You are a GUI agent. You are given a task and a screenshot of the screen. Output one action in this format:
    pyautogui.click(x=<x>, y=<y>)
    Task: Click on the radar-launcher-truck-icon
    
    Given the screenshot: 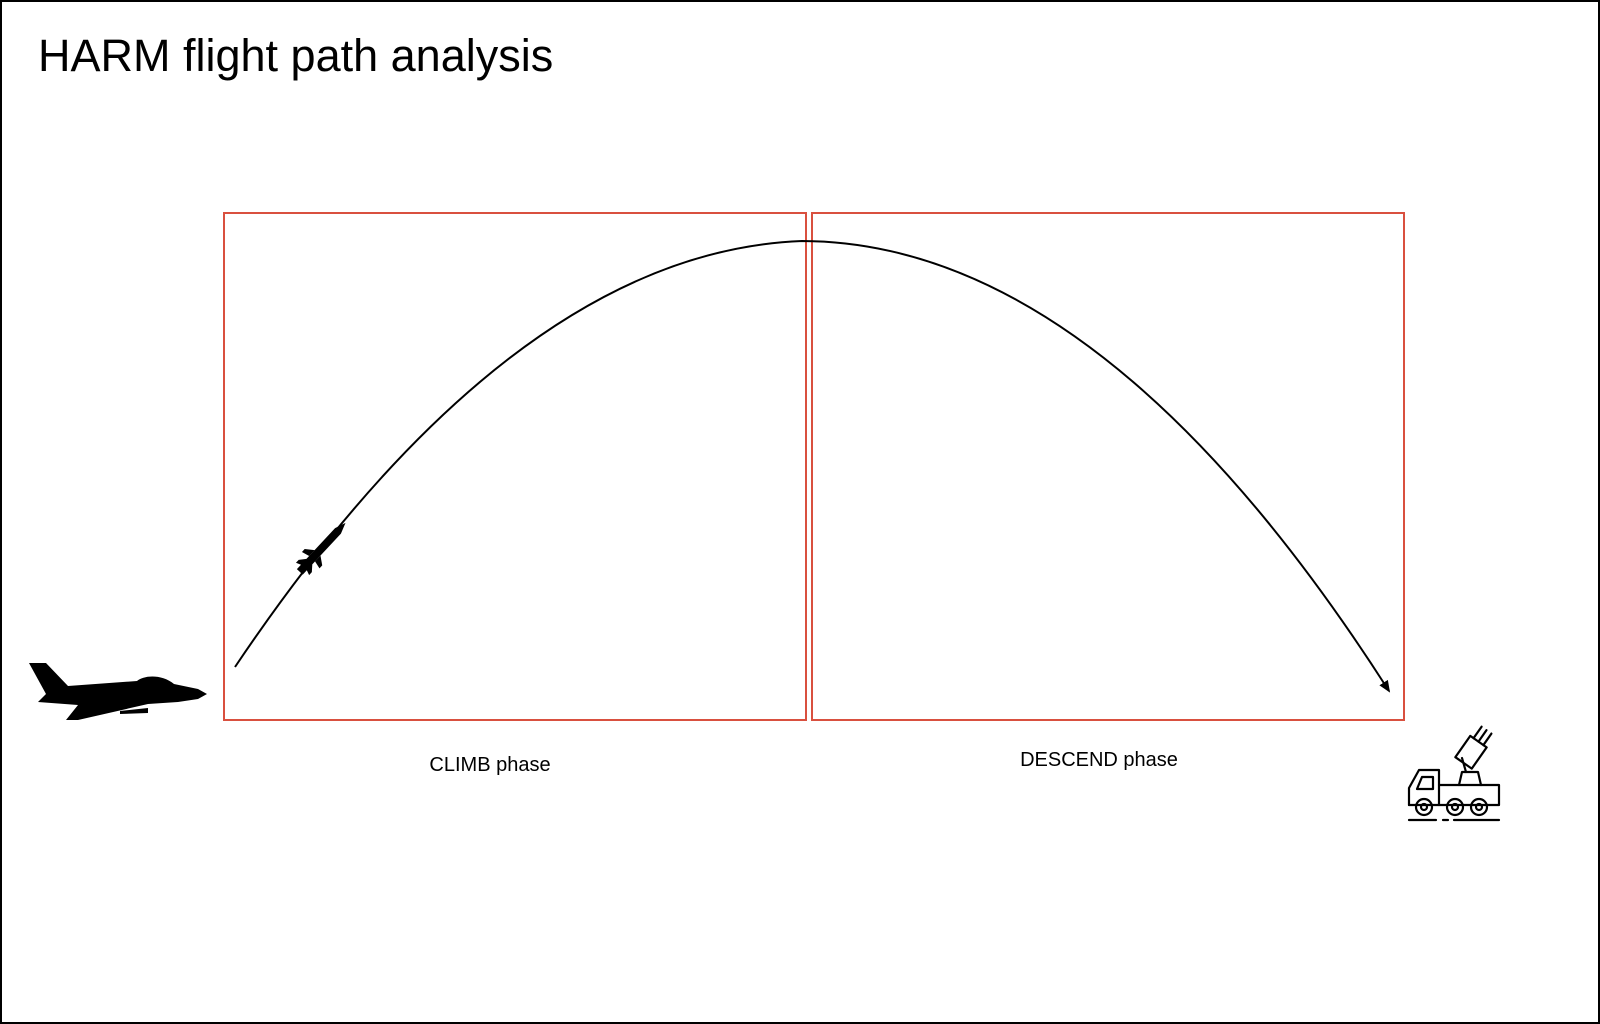 What is the action you would take?
    pyautogui.click(x=1454, y=773)
    